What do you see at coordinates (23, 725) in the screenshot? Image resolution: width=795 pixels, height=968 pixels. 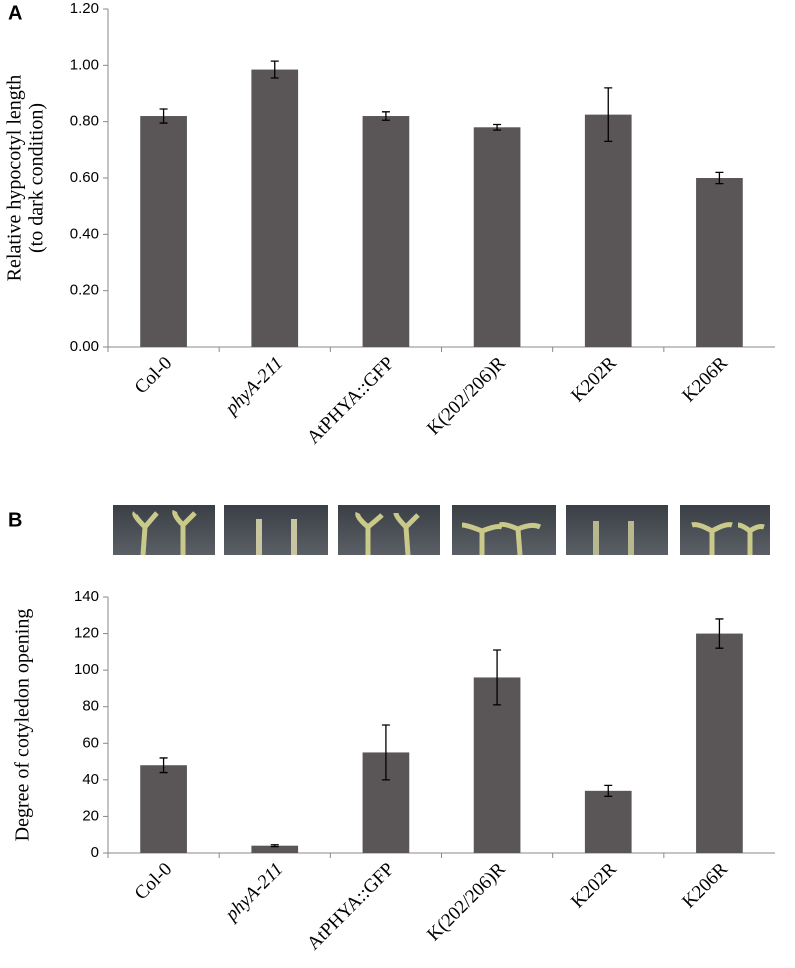 I see `y-axis-title: Degree of cotyledon opening` at bounding box center [23, 725].